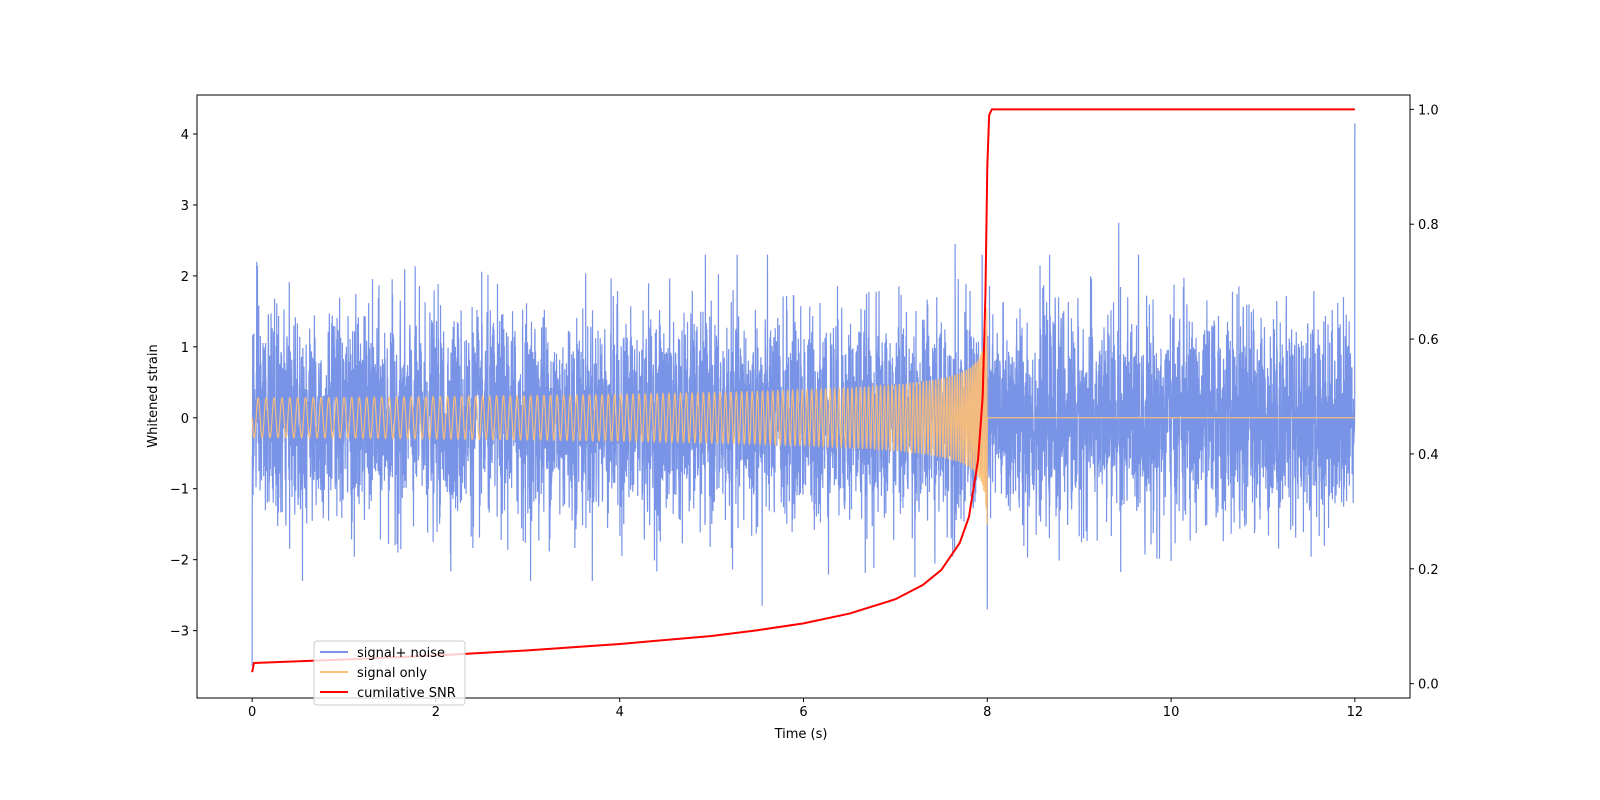 This screenshot has width=1600, height=800. What do you see at coordinates (803, 712) in the screenshot?
I see `x-tick-label: 6` at bounding box center [803, 712].